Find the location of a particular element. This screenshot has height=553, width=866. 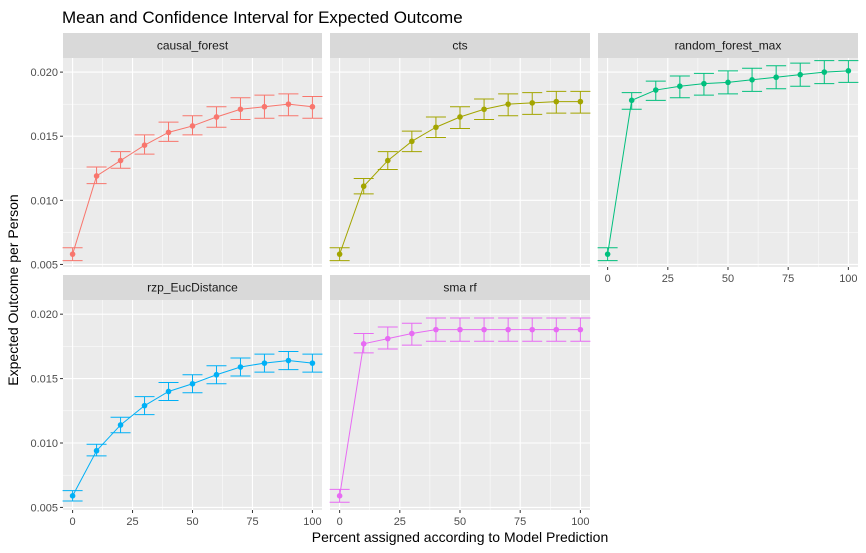

panel-strip-label: causal_forest is located at coordinates (193, 46).